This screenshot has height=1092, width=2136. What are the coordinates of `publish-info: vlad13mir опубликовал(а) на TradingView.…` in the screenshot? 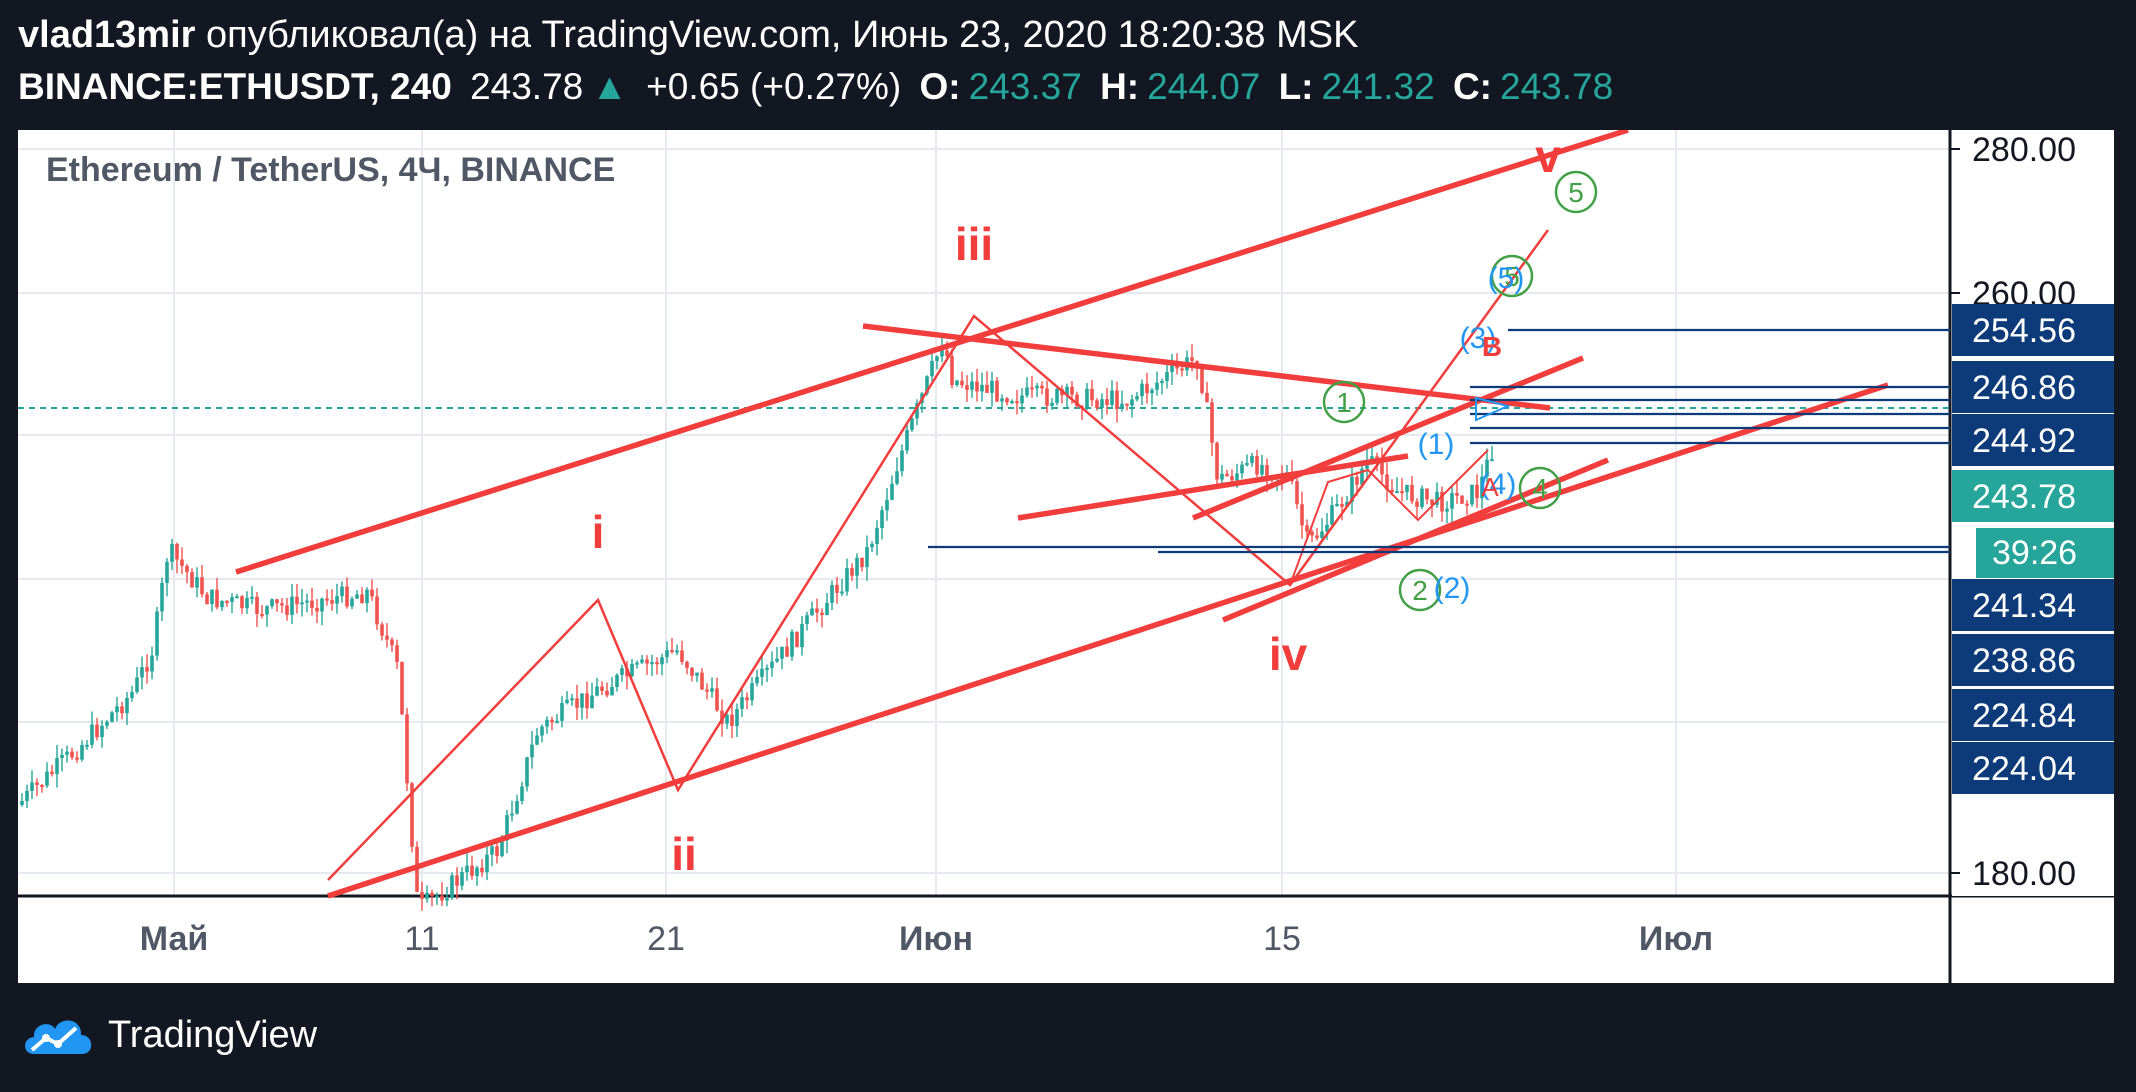 It's located at (688, 35).